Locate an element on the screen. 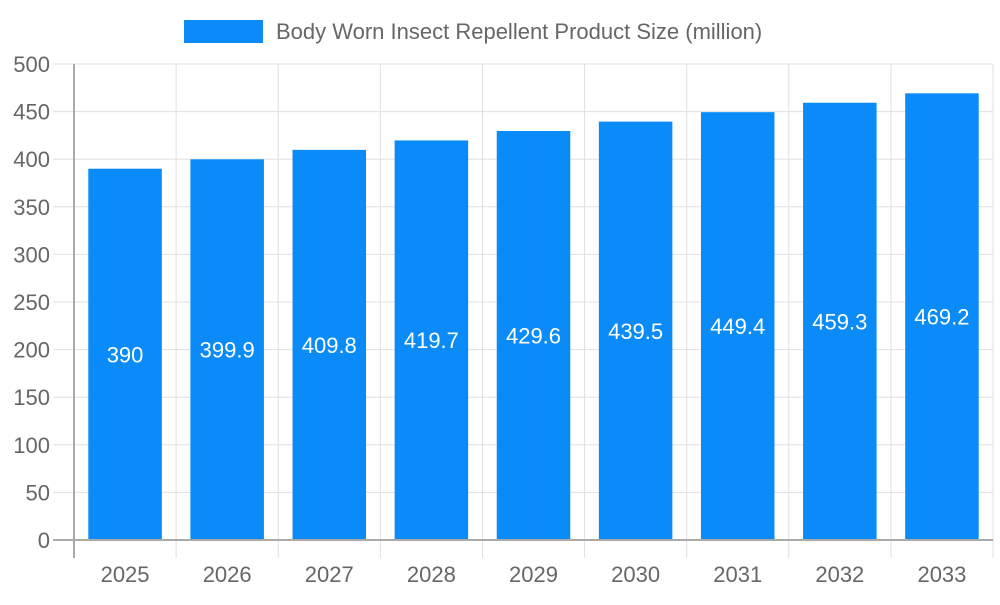  y-tick-label: 200 is located at coordinates (31, 350).